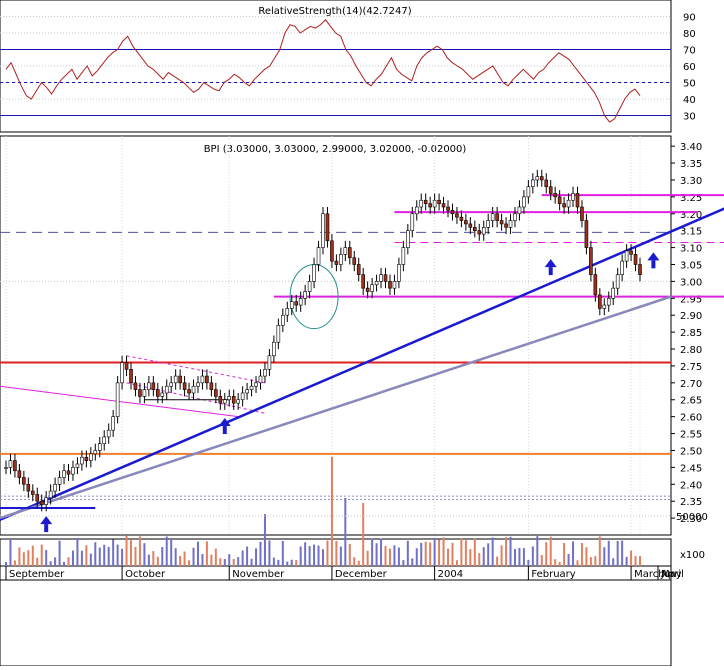 The height and width of the screenshot is (670, 724). Describe the element at coordinates (689, 18) in the screenshot. I see `rsi-tick-label: 90` at that location.